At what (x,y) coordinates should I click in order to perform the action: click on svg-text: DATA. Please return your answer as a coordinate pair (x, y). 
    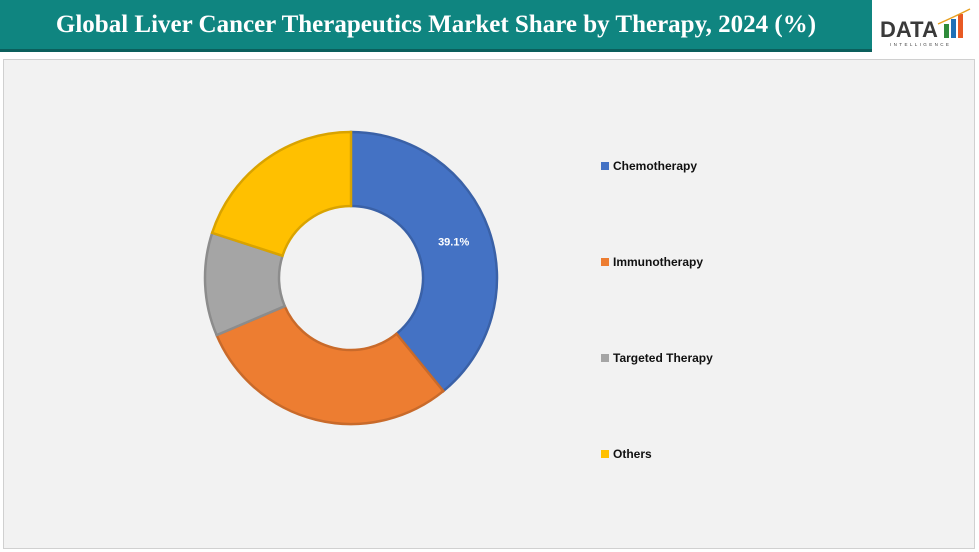
    Looking at the image, I should click on (909, 29).